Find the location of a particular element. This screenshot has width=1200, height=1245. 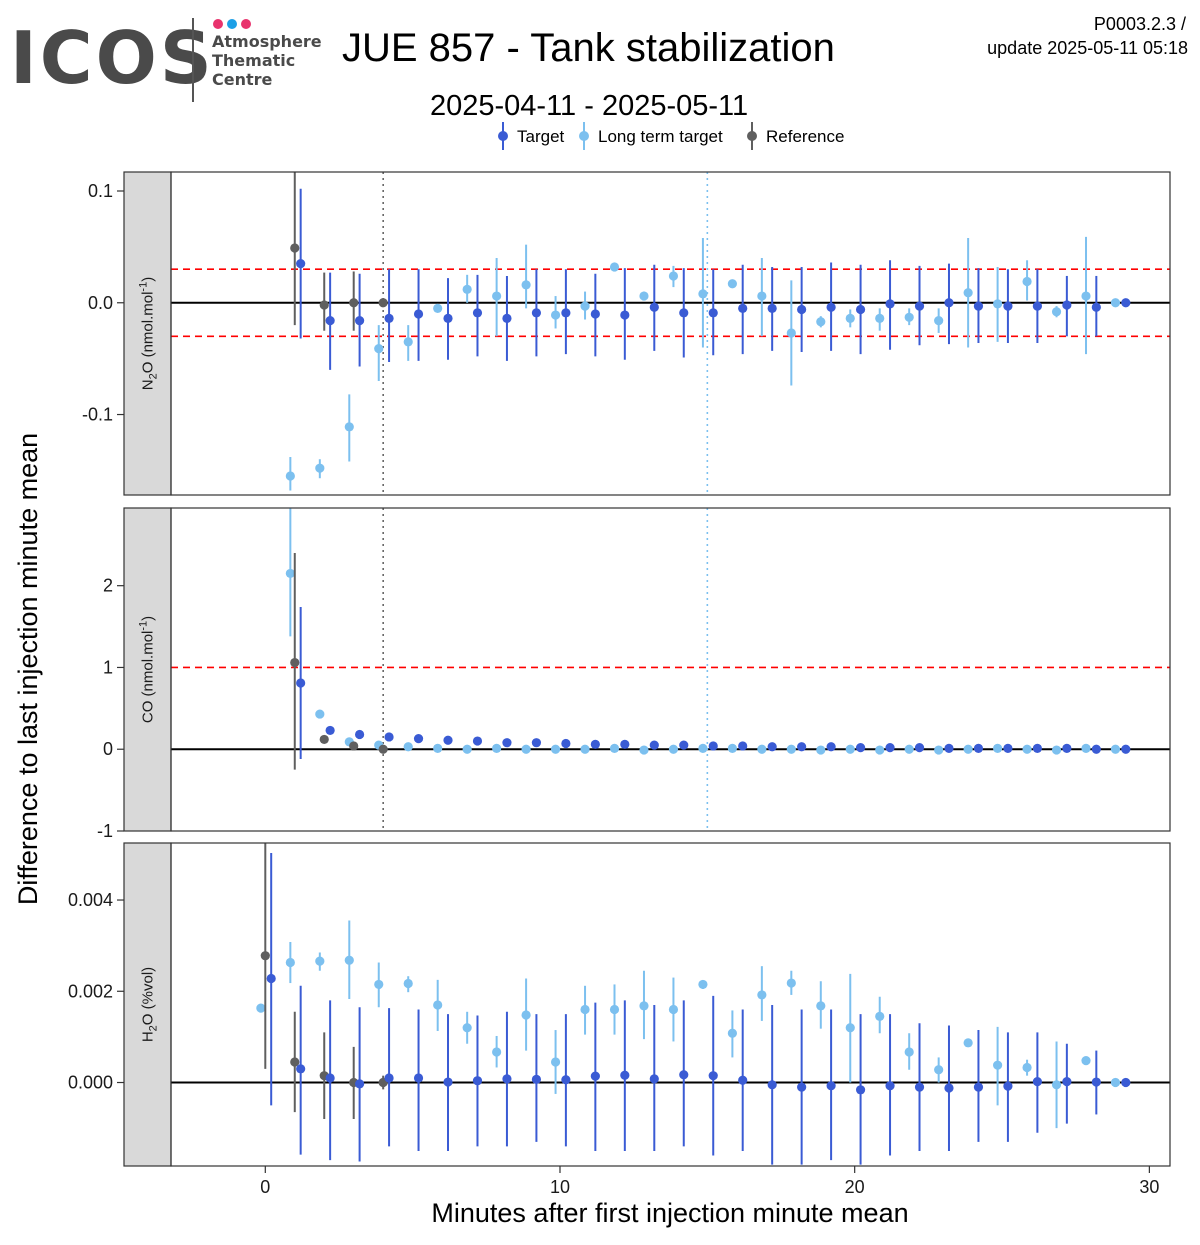

panel-data is located at coordinates (708, 639).